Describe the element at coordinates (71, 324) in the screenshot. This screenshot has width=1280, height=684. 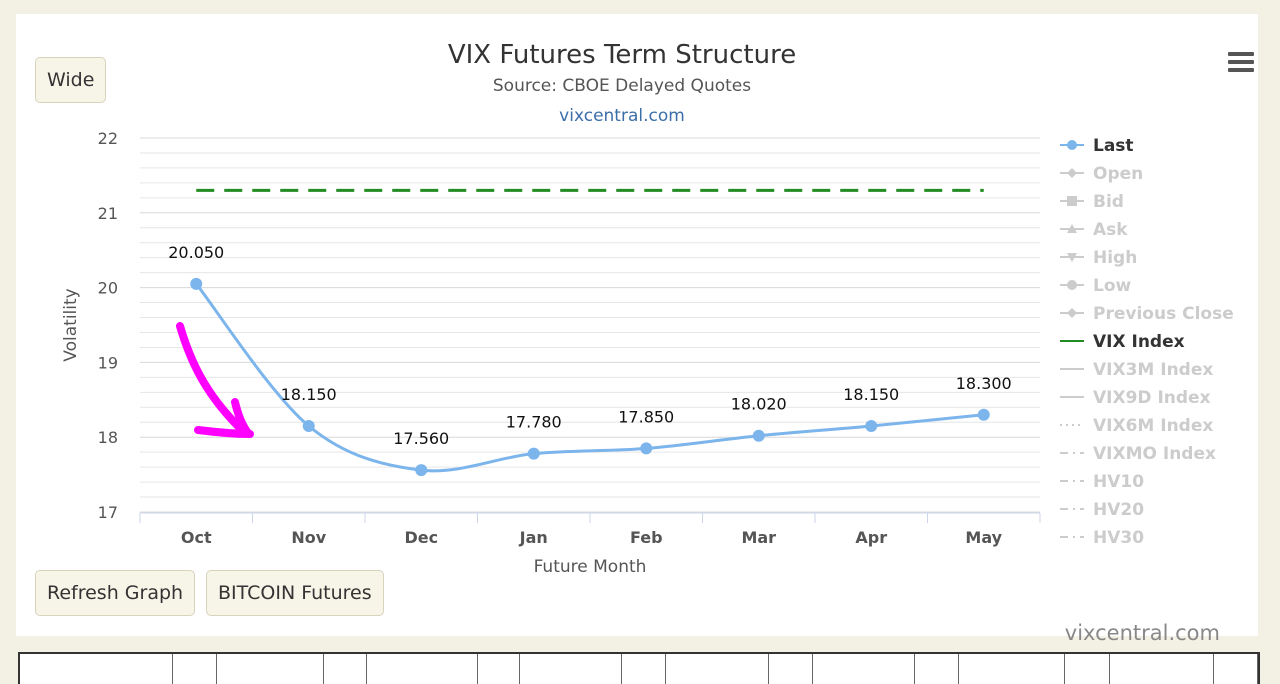
I see `y-axis-title: Volatility` at that location.